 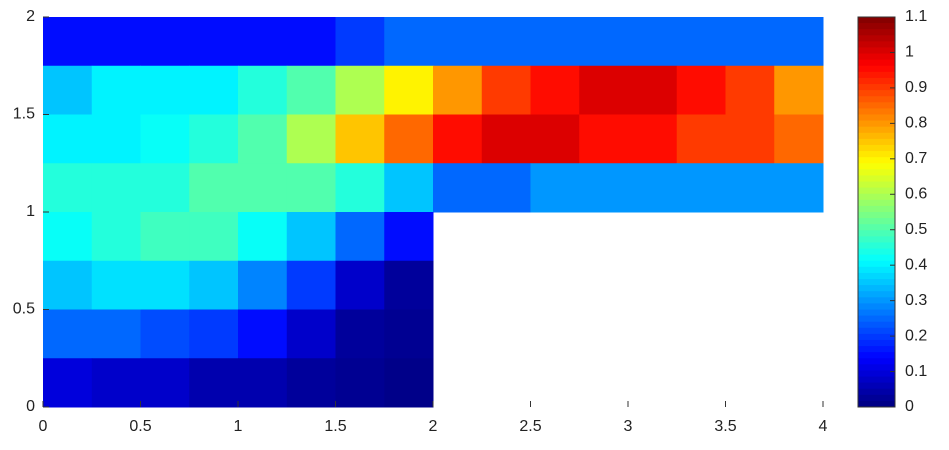 What do you see at coordinates (628, 426) in the screenshot?
I see `x-tick-label: 3` at bounding box center [628, 426].